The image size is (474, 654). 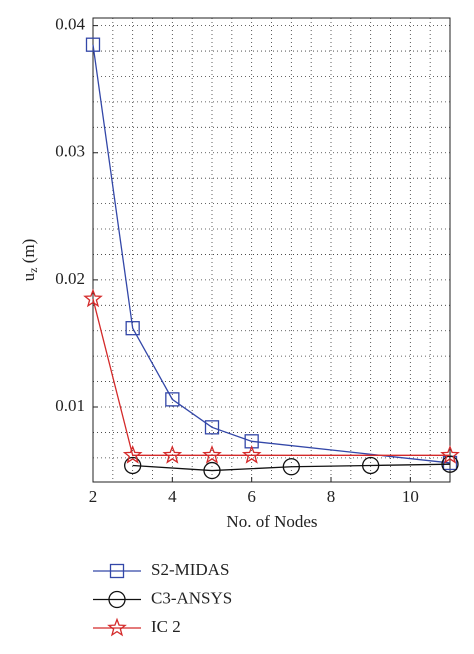 What do you see at coordinates (28, 276) in the screenshot?
I see `y-label-base: u` at bounding box center [28, 276].